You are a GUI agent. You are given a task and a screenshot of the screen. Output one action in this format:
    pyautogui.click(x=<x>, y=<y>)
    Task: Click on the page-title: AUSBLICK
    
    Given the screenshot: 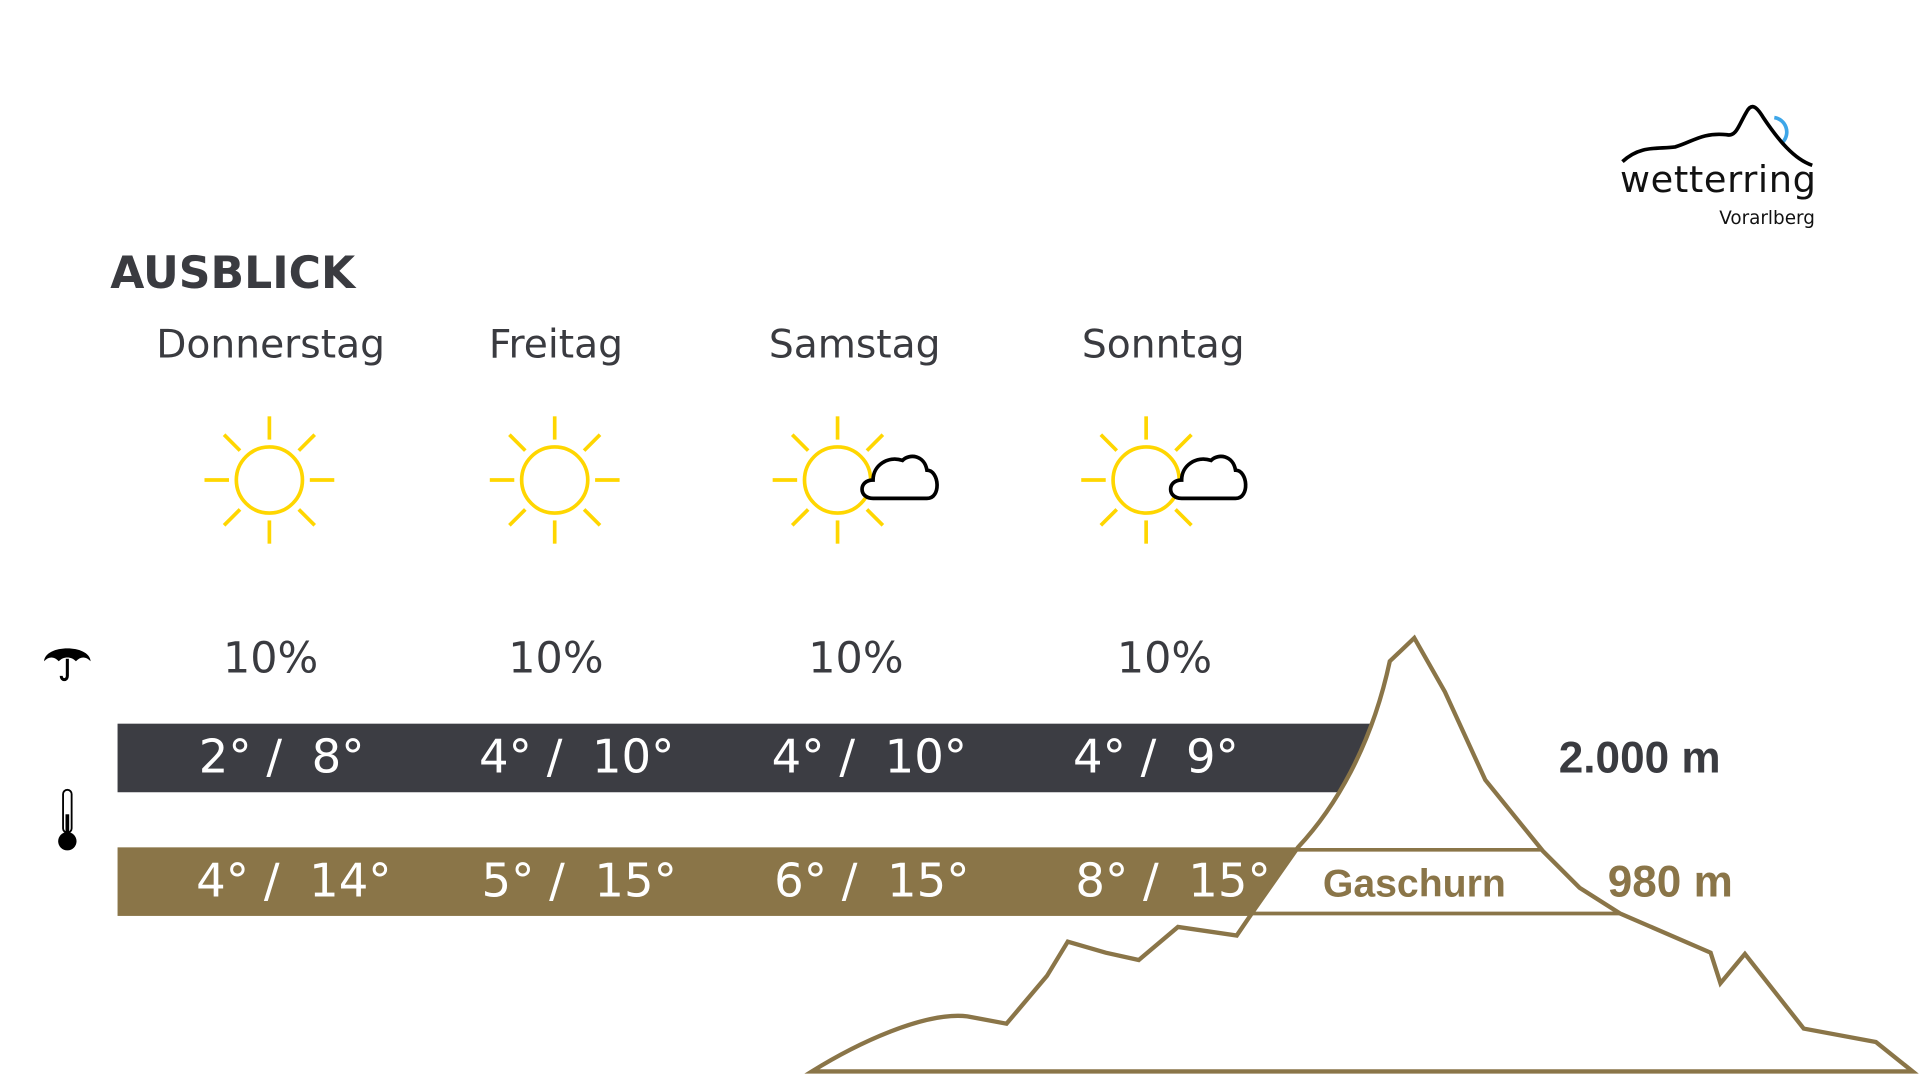 What is the action you would take?
    pyautogui.click(x=233, y=273)
    